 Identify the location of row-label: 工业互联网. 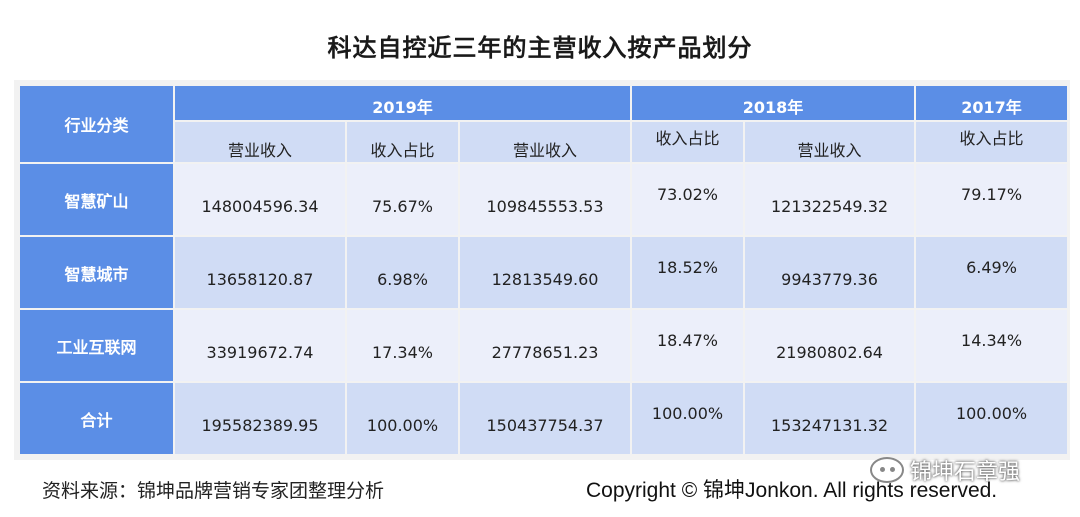
(96, 345).